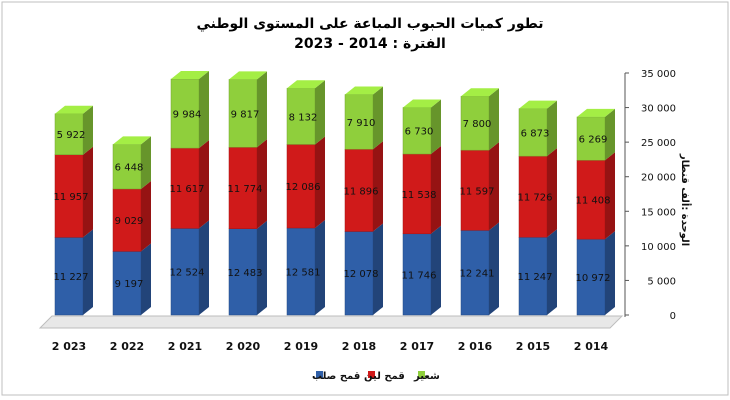 The image size is (730, 400). Describe the element at coordinates (187, 115) in the screenshot. I see `data-label: 9 984` at that location.